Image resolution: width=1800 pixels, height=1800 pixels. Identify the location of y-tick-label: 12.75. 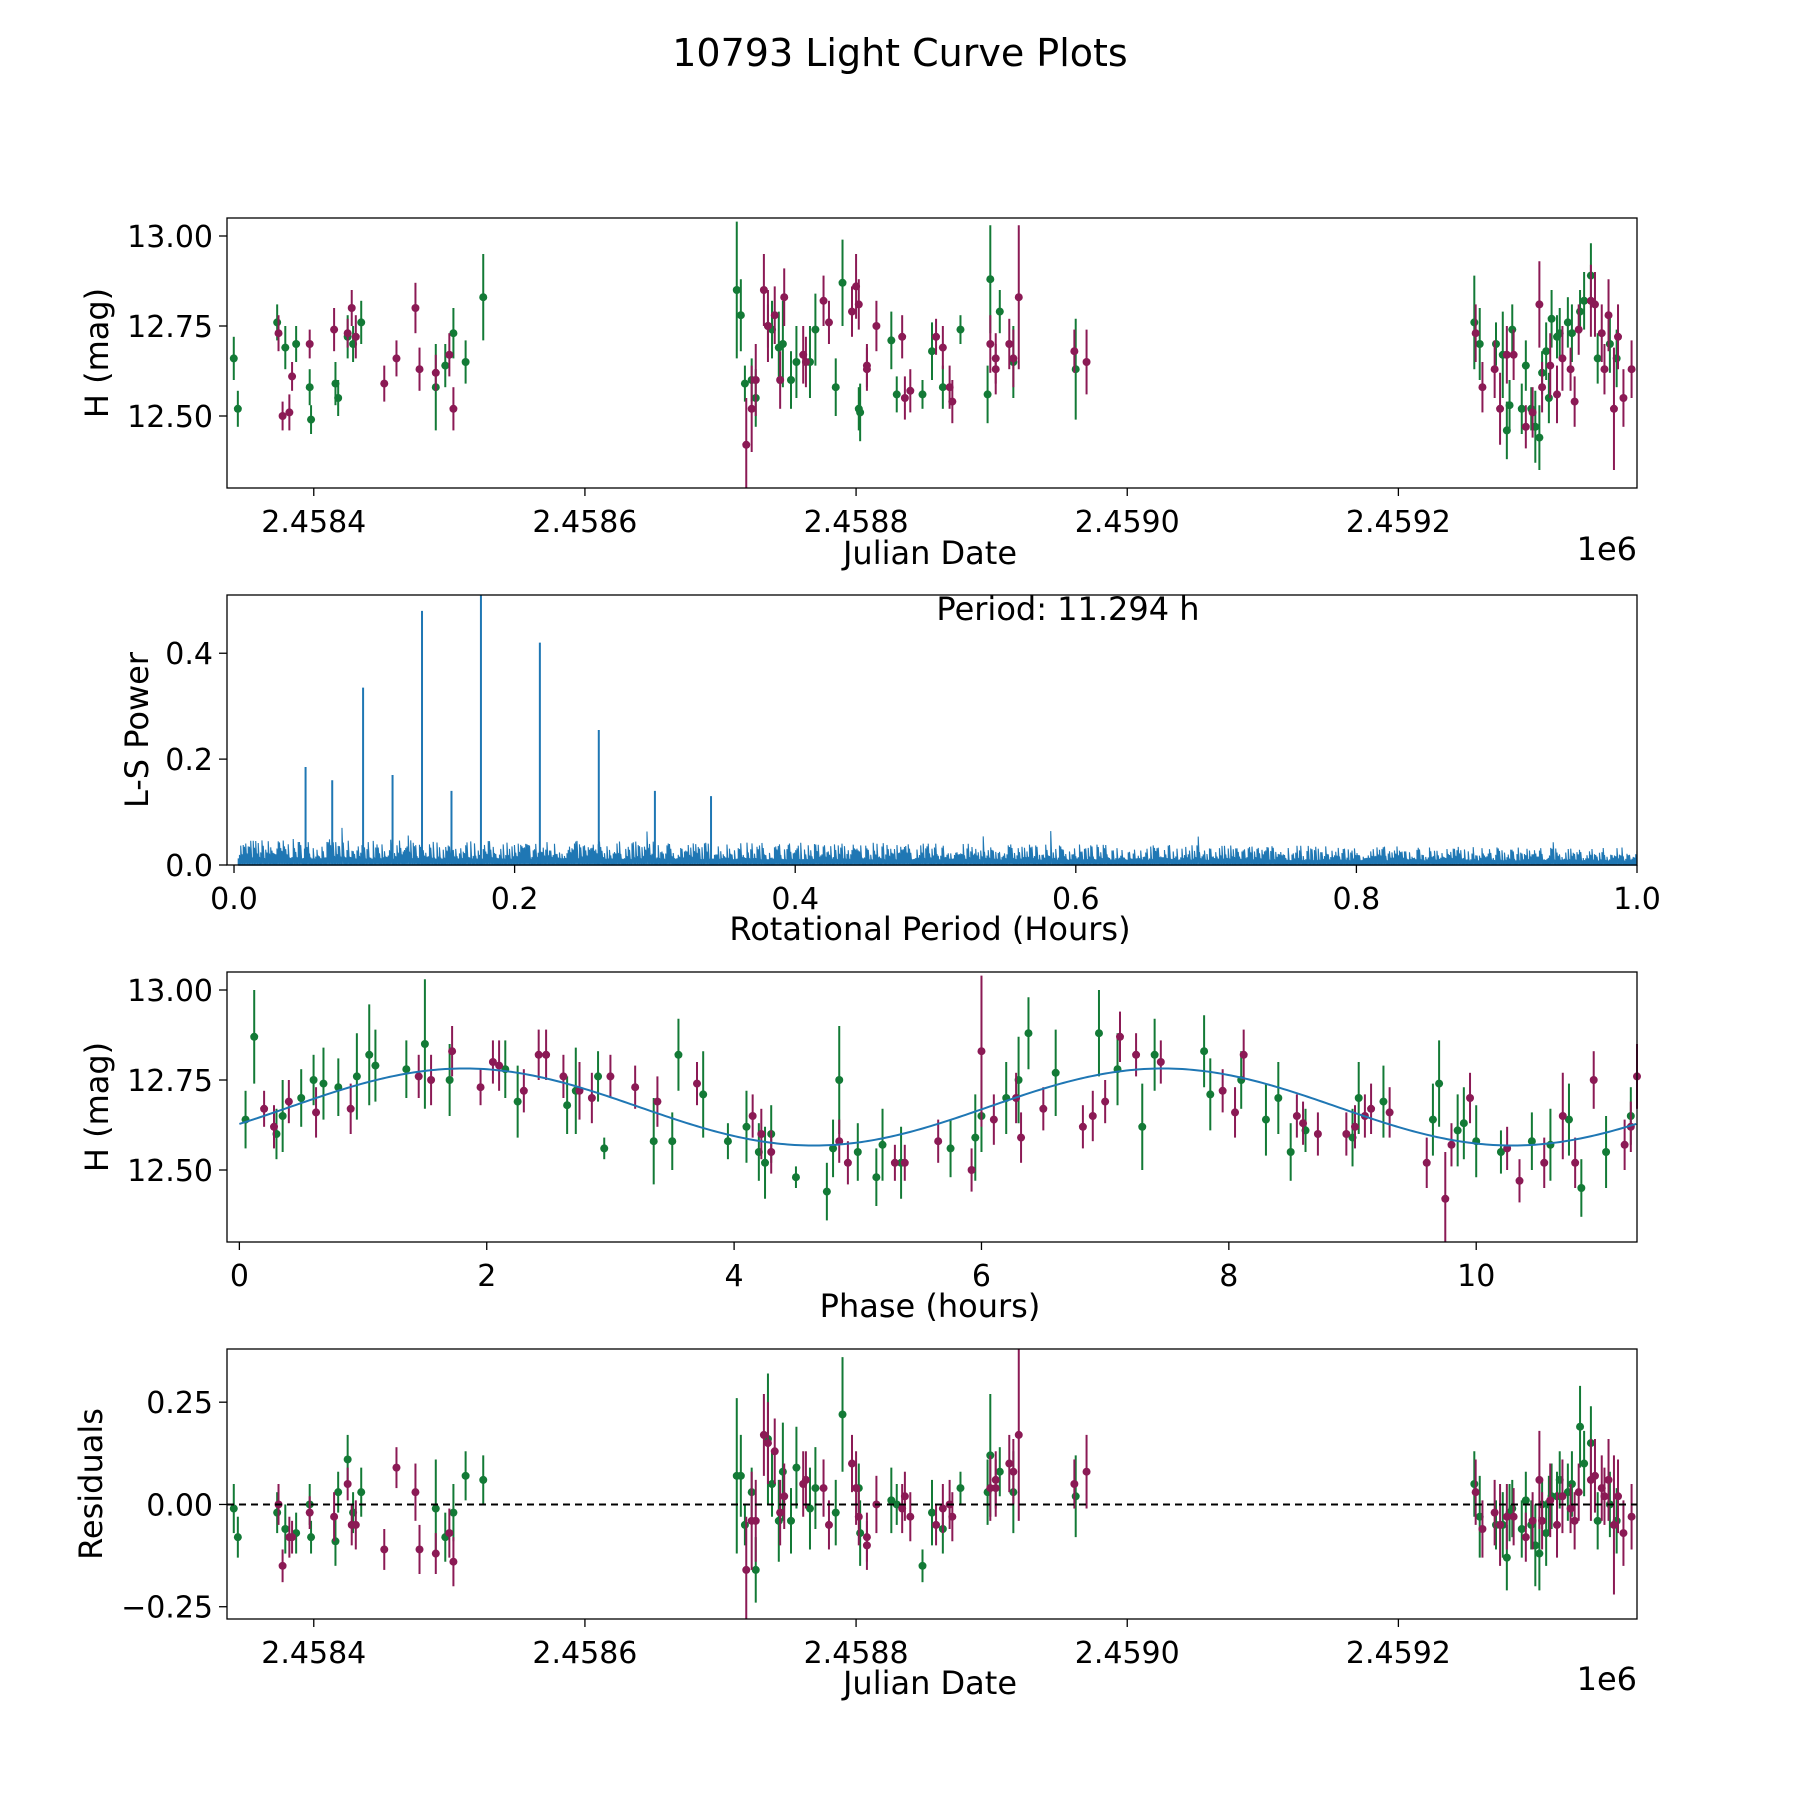
(170, 1081).